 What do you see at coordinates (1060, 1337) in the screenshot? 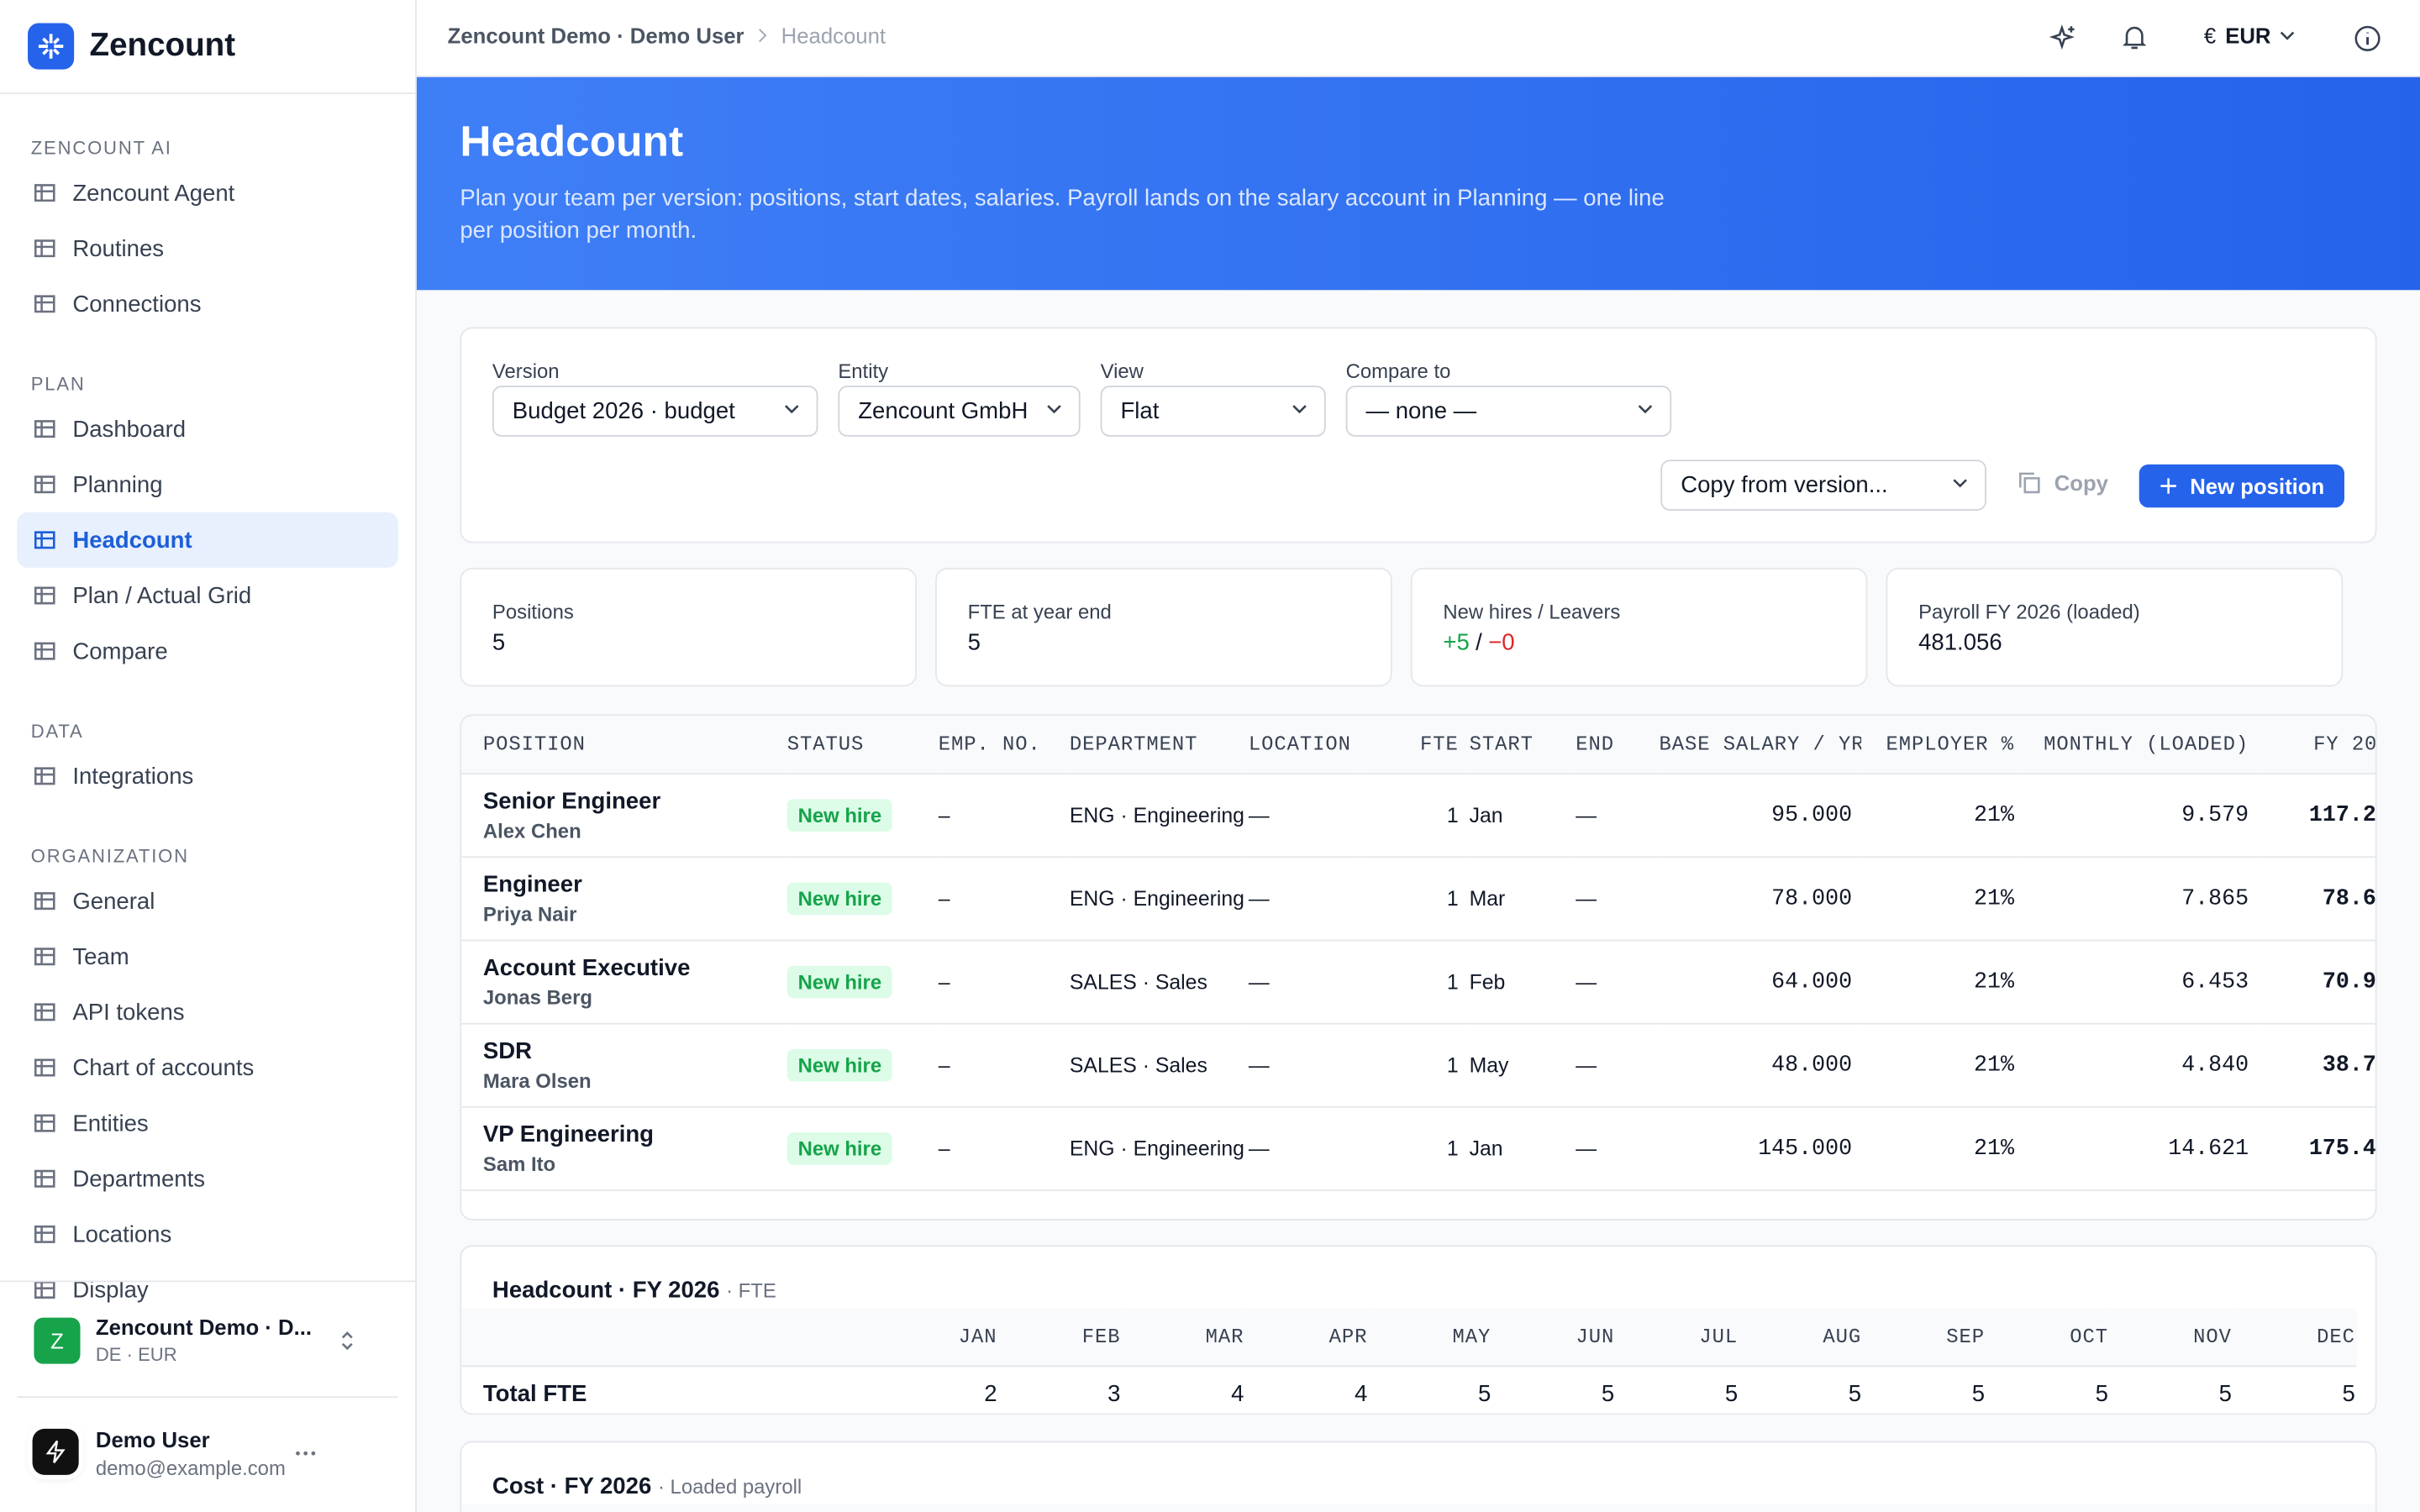
I see `month-header: FEB` at bounding box center [1060, 1337].